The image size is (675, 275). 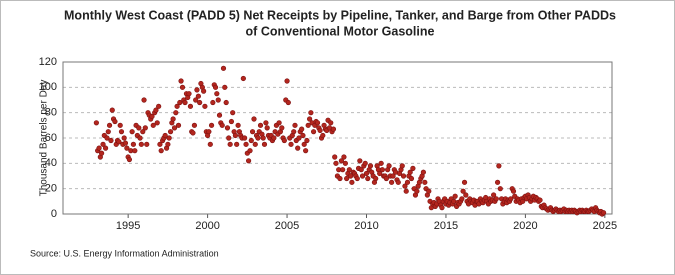 What do you see at coordinates (525, 226) in the screenshot?
I see `x-tick-label: 2020` at bounding box center [525, 226].